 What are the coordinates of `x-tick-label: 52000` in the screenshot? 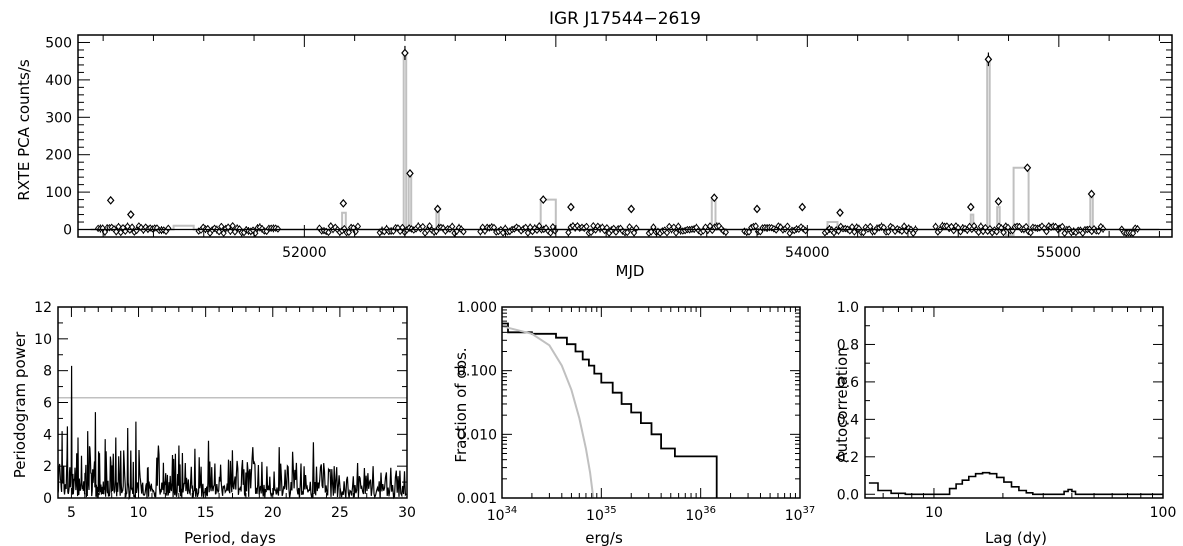 It's located at (304, 253).